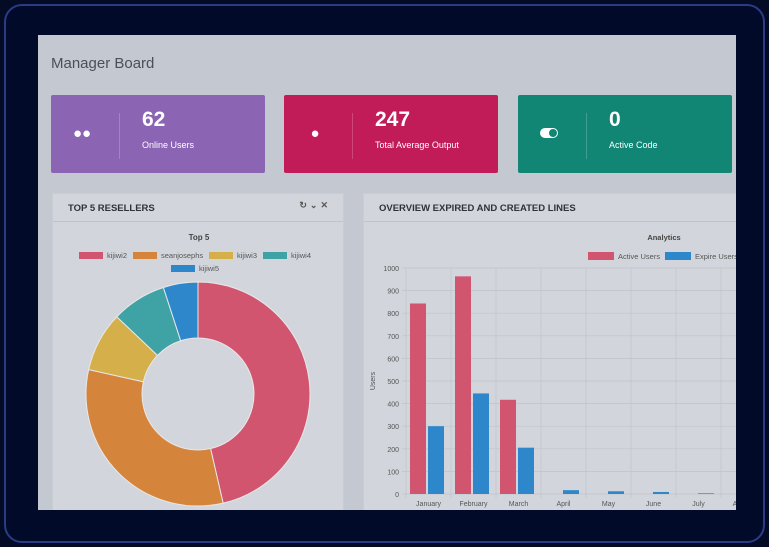 Image resolution: width=769 pixels, height=547 pixels. What do you see at coordinates (653, 504) in the screenshot?
I see `x-tick-label: June` at bounding box center [653, 504].